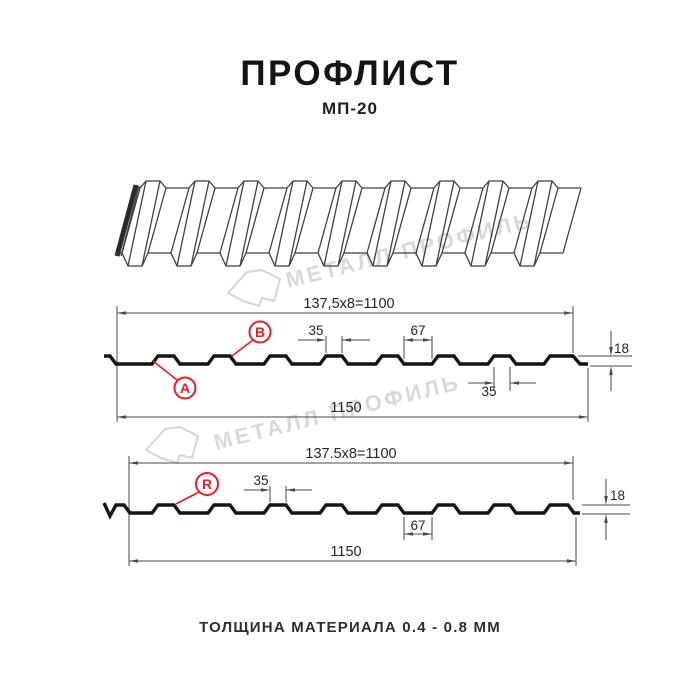 This screenshot has height=700, width=700. I want to click on sheet-3d-view, so click(348, 223).